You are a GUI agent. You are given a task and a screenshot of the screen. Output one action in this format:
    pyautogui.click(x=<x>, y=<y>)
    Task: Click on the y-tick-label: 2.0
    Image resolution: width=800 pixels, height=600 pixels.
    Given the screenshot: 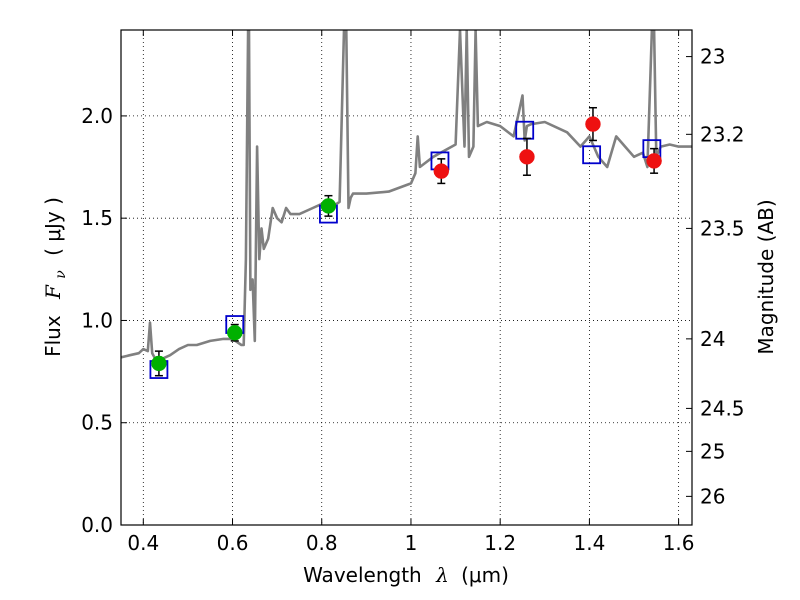 What is the action you would take?
    pyautogui.click(x=97, y=116)
    